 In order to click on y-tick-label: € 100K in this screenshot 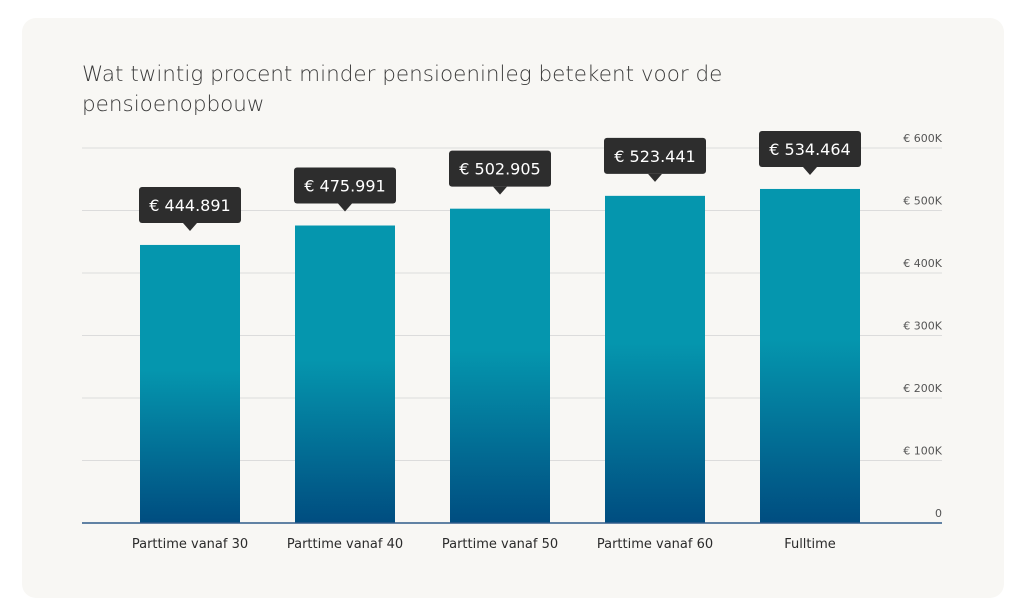, I will do `click(922, 451)`.